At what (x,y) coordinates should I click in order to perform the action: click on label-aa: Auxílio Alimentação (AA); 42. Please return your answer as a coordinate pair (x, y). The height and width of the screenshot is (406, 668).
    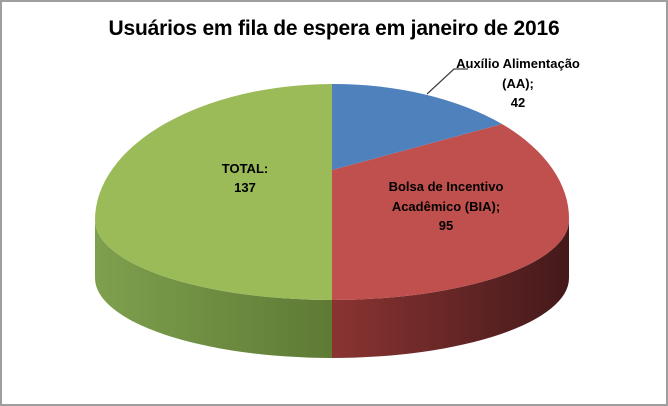
    Looking at the image, I should click on (518, 83).